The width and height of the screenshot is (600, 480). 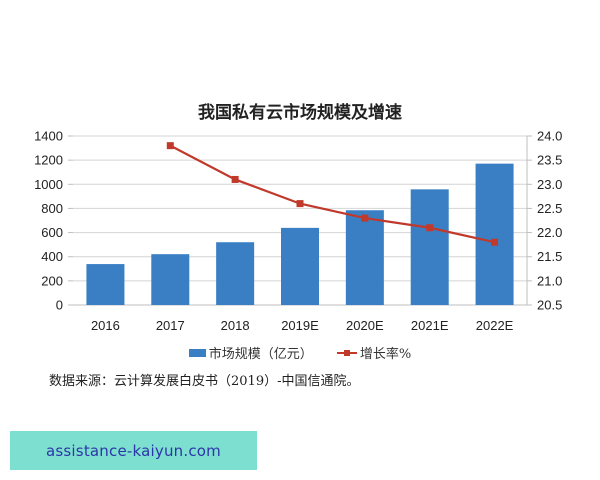 I want to click on right-axis-tick-label: 21.0, so click(x=549, y=280).